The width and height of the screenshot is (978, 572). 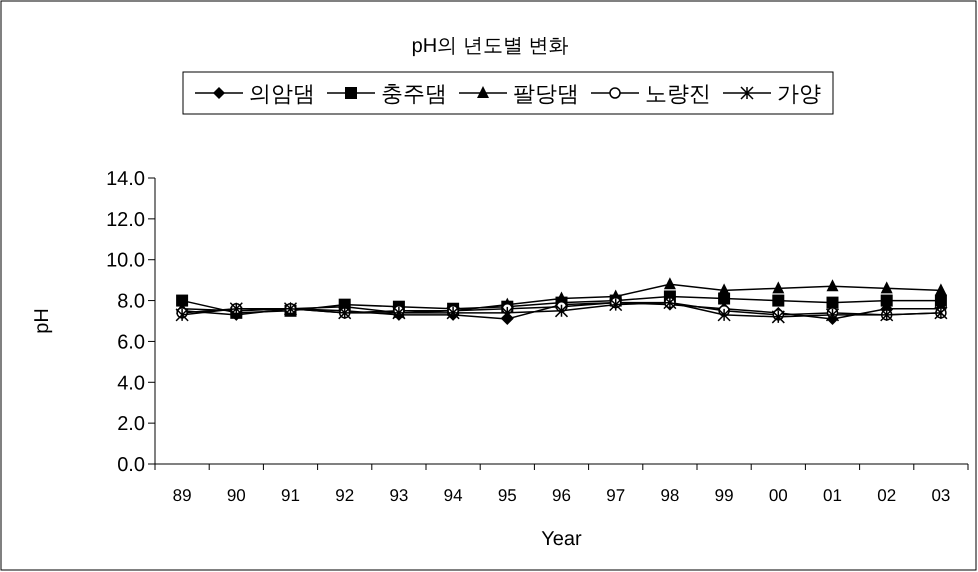 I want to click on y-tick-label: 8.0, so click(x=131, y=301).